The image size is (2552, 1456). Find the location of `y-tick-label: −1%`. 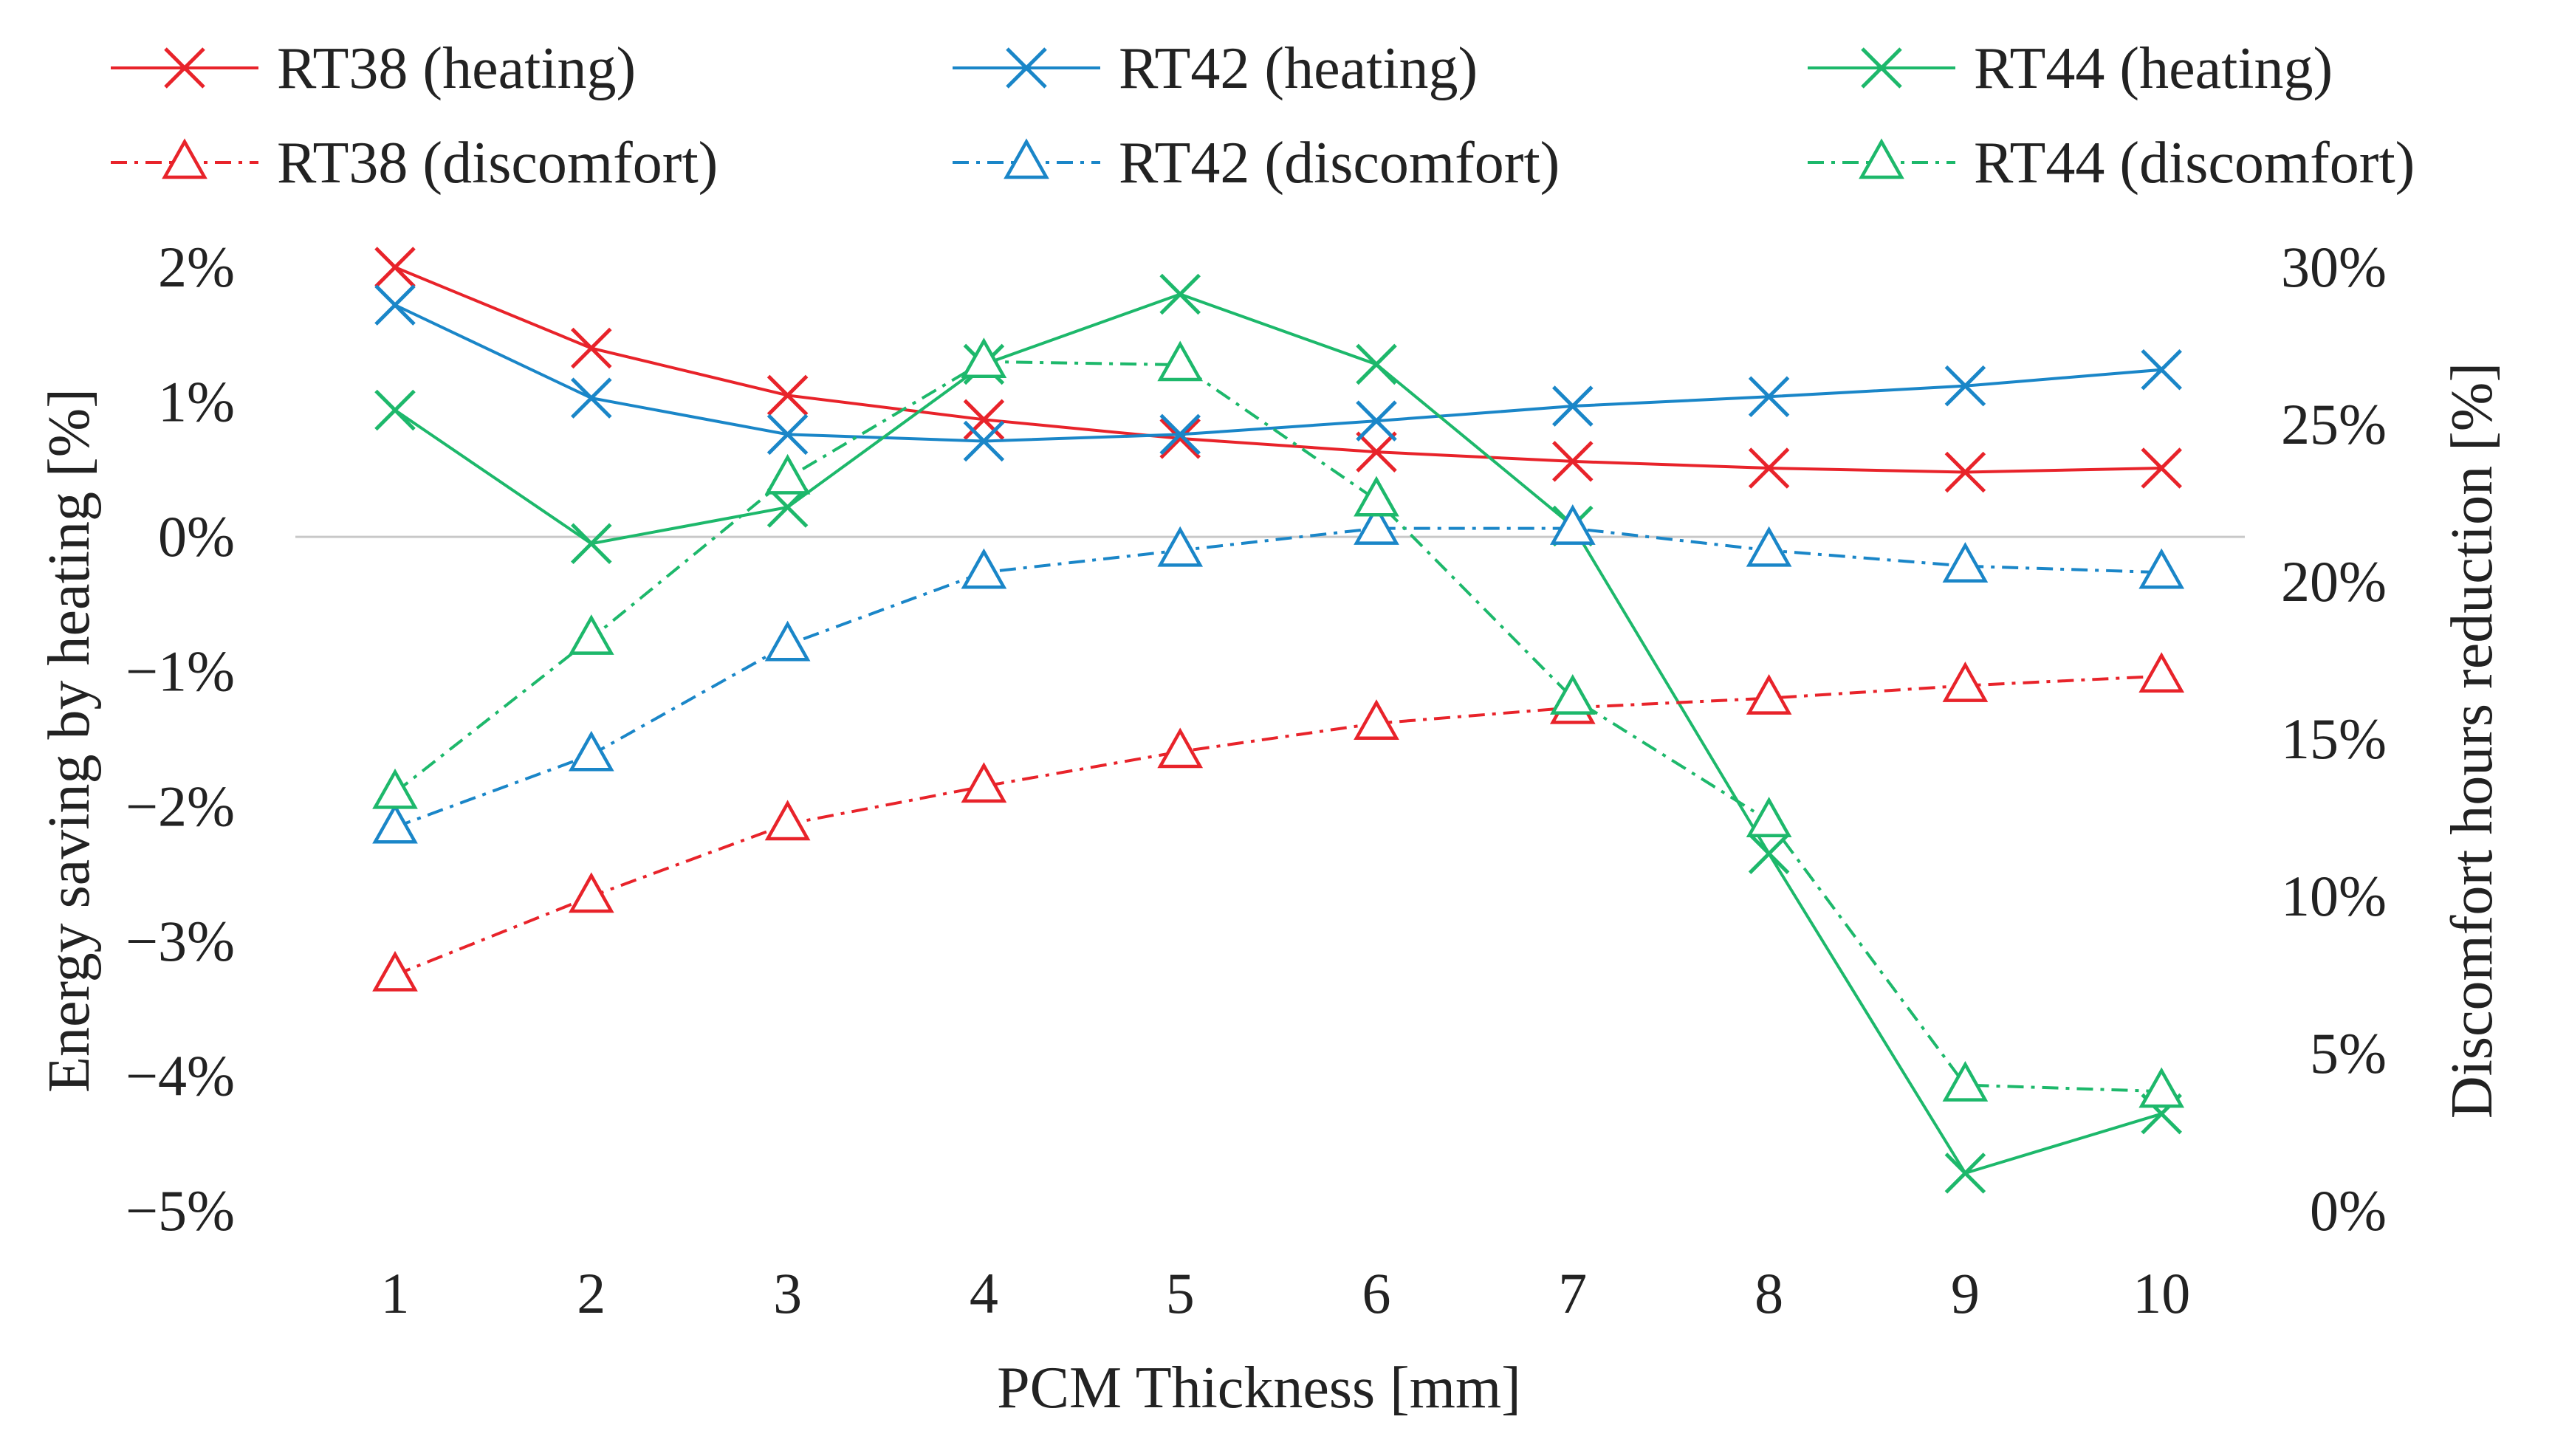

y-tick-label: −1% is located at coordinates (180, 671).